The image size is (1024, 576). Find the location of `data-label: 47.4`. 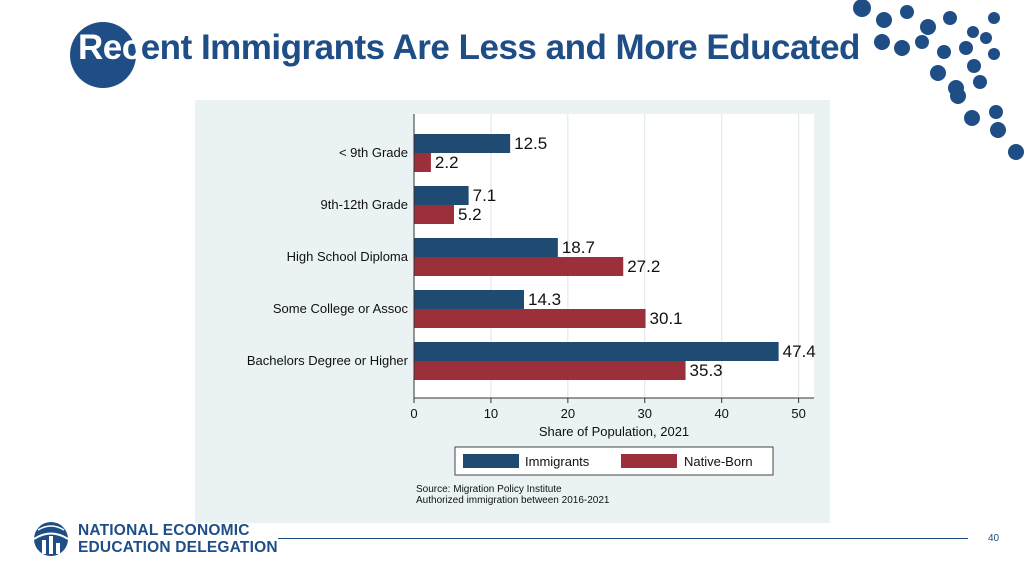

data-label: 47.4 is located at coordinates (799, 351).